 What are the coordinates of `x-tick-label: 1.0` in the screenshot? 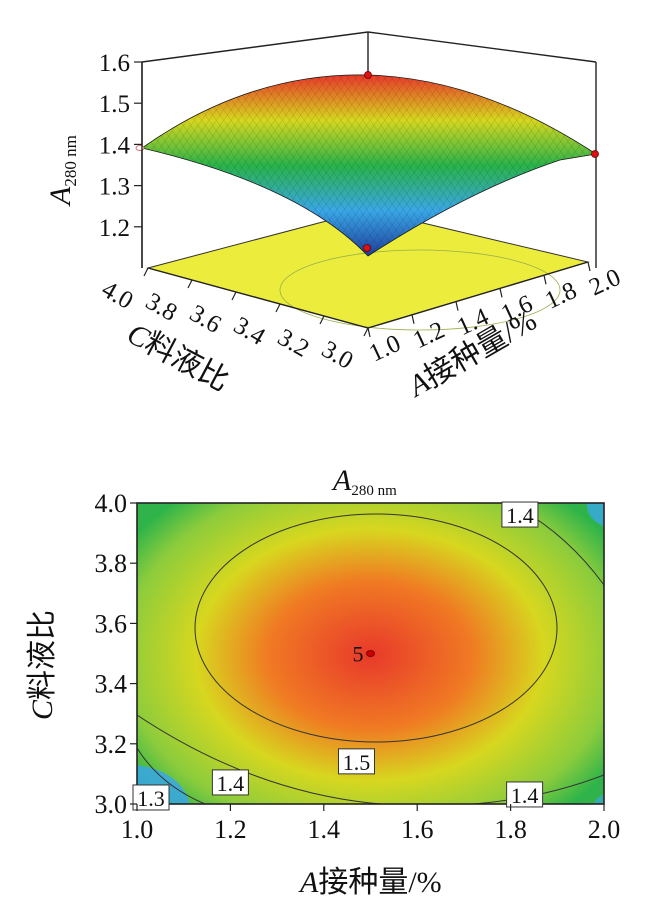 It's located at (137, 829).